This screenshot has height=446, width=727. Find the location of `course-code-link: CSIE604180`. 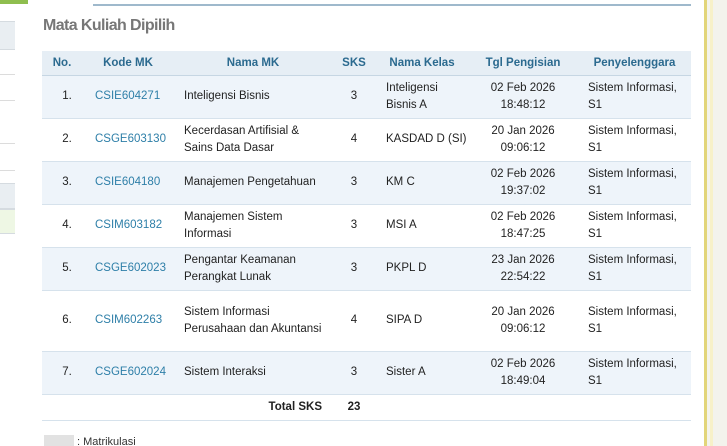

course-code-link: CSIE604180 is located at coordinates (128, 182).